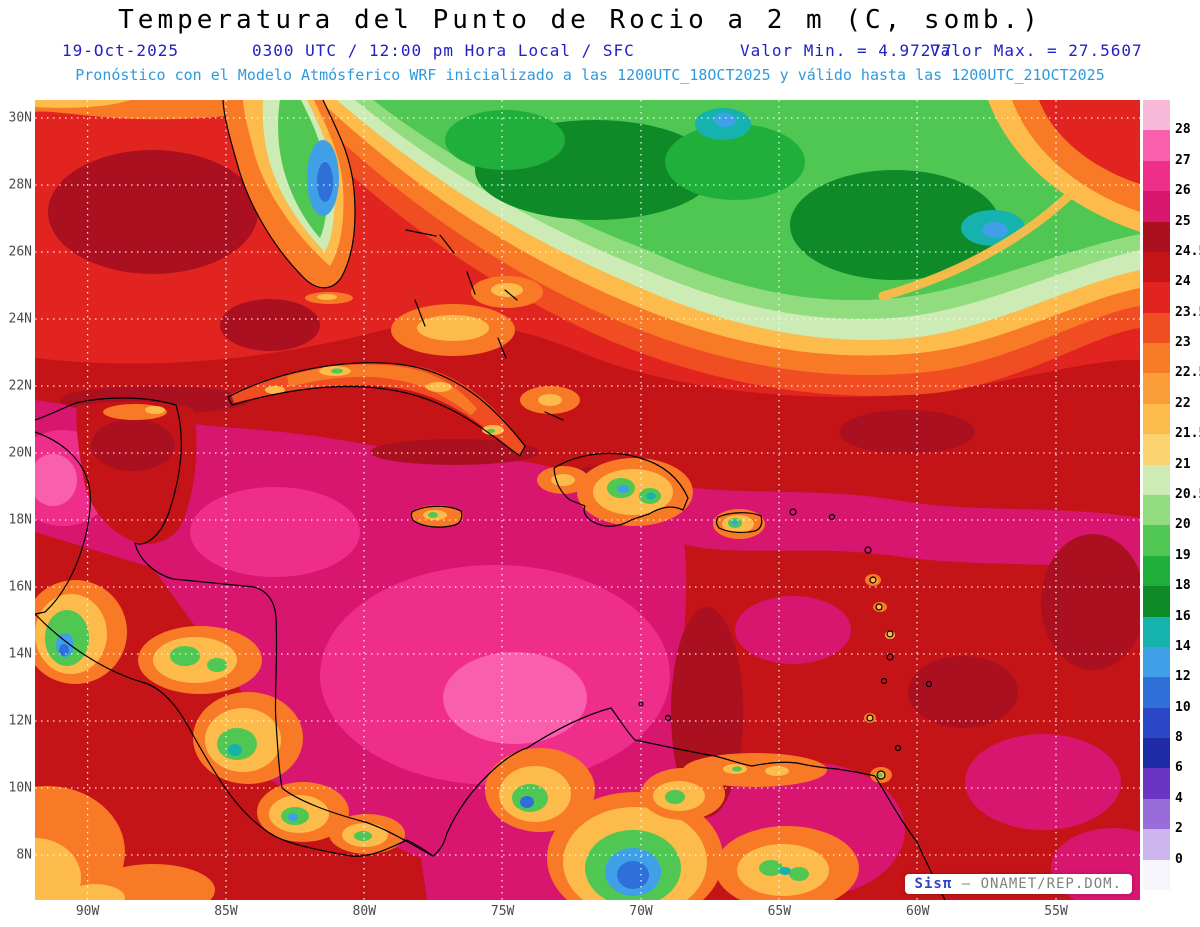 The width and height of the screenshot is (1200, 927). I want to click on watermark-org: ONAMET/REP.DOM., so click(1051, 884).